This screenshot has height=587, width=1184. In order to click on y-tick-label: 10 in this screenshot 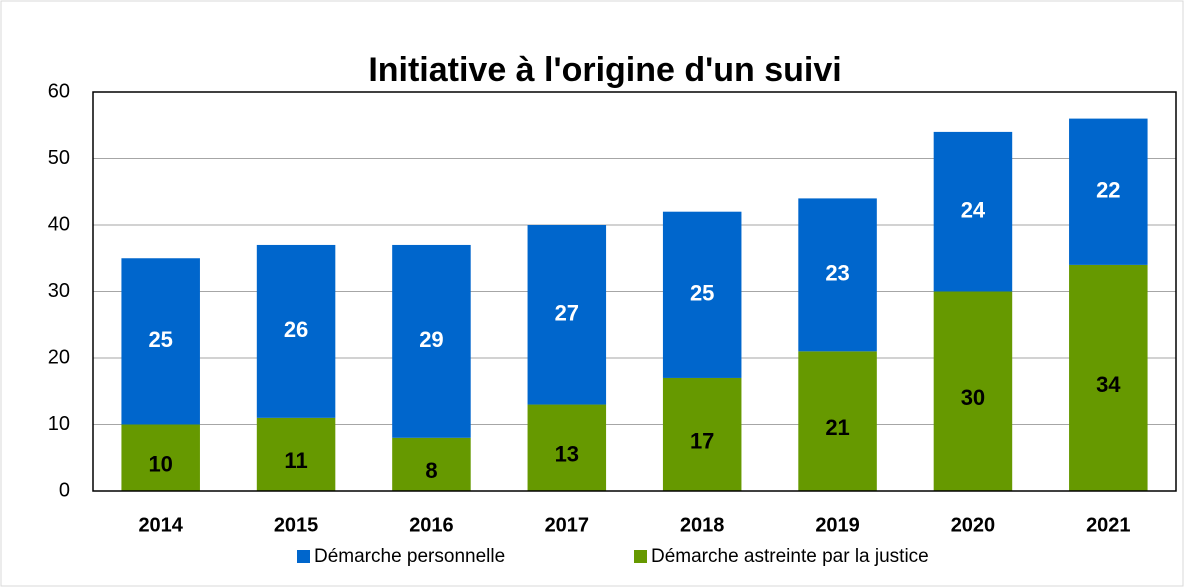, I will do `click(59, 424)`.